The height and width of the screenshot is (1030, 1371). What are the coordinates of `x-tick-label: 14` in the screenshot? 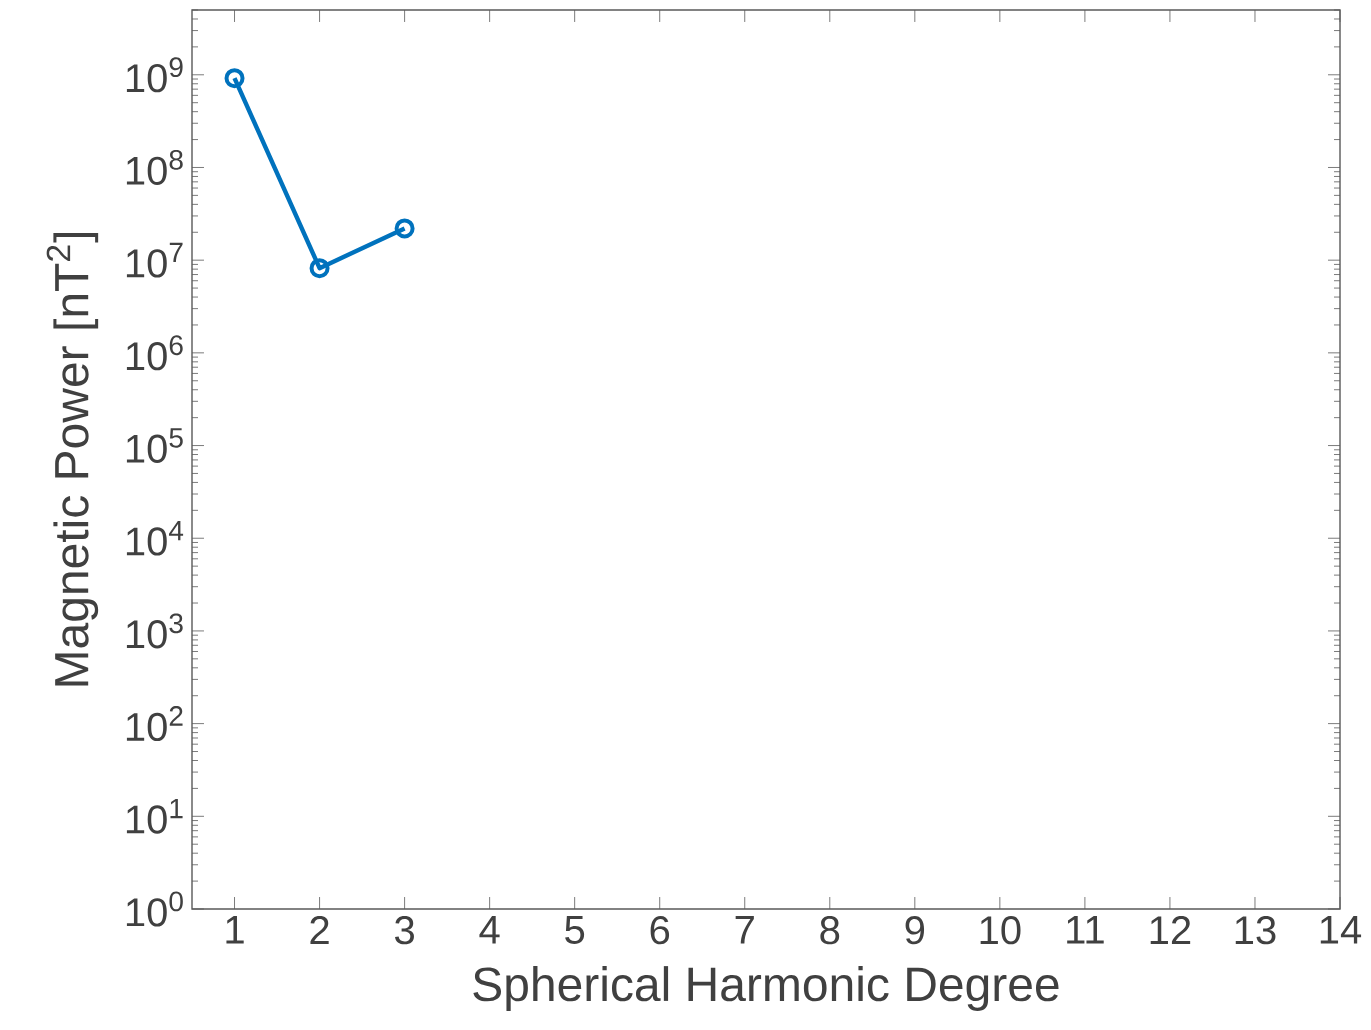 It's located at (1341, 930).